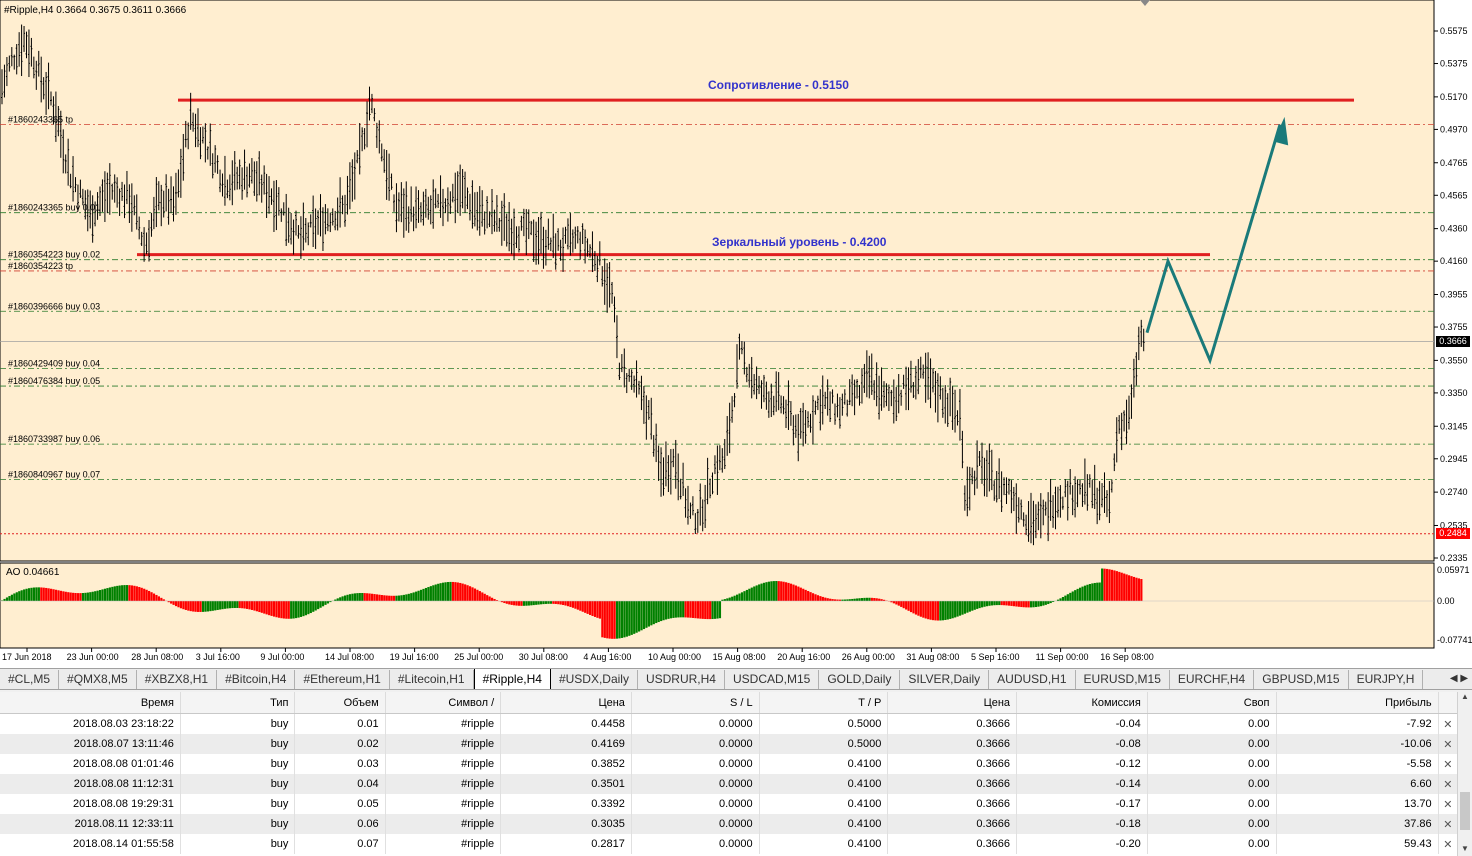 This screenshot has width=1472, height=856. Describe the element at coordinates (1212, 703) in the screenshot. I see `column-header: Своп` at that location.